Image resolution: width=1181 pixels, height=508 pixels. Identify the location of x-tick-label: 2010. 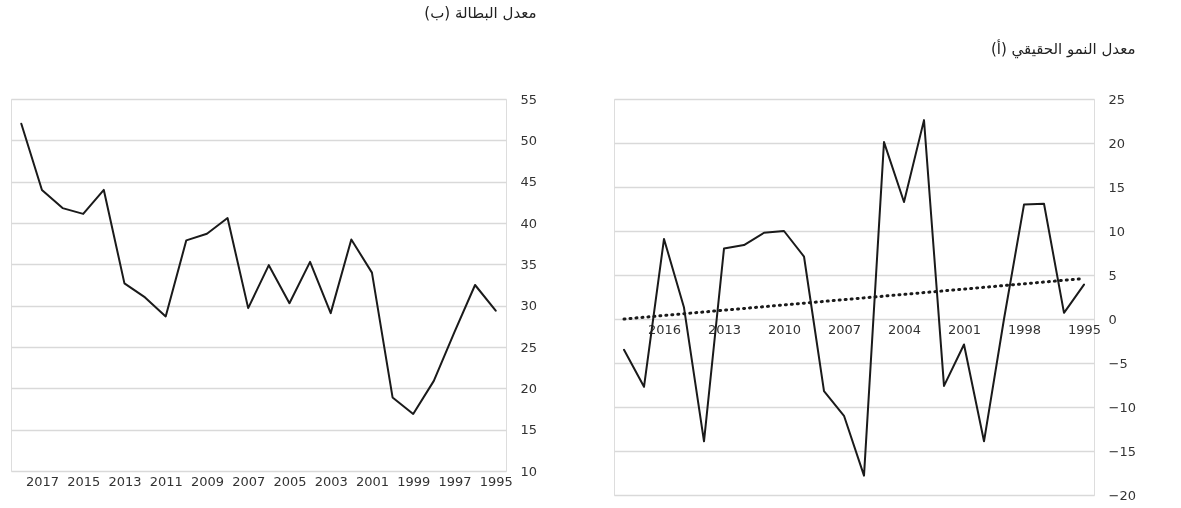
(784, 329).